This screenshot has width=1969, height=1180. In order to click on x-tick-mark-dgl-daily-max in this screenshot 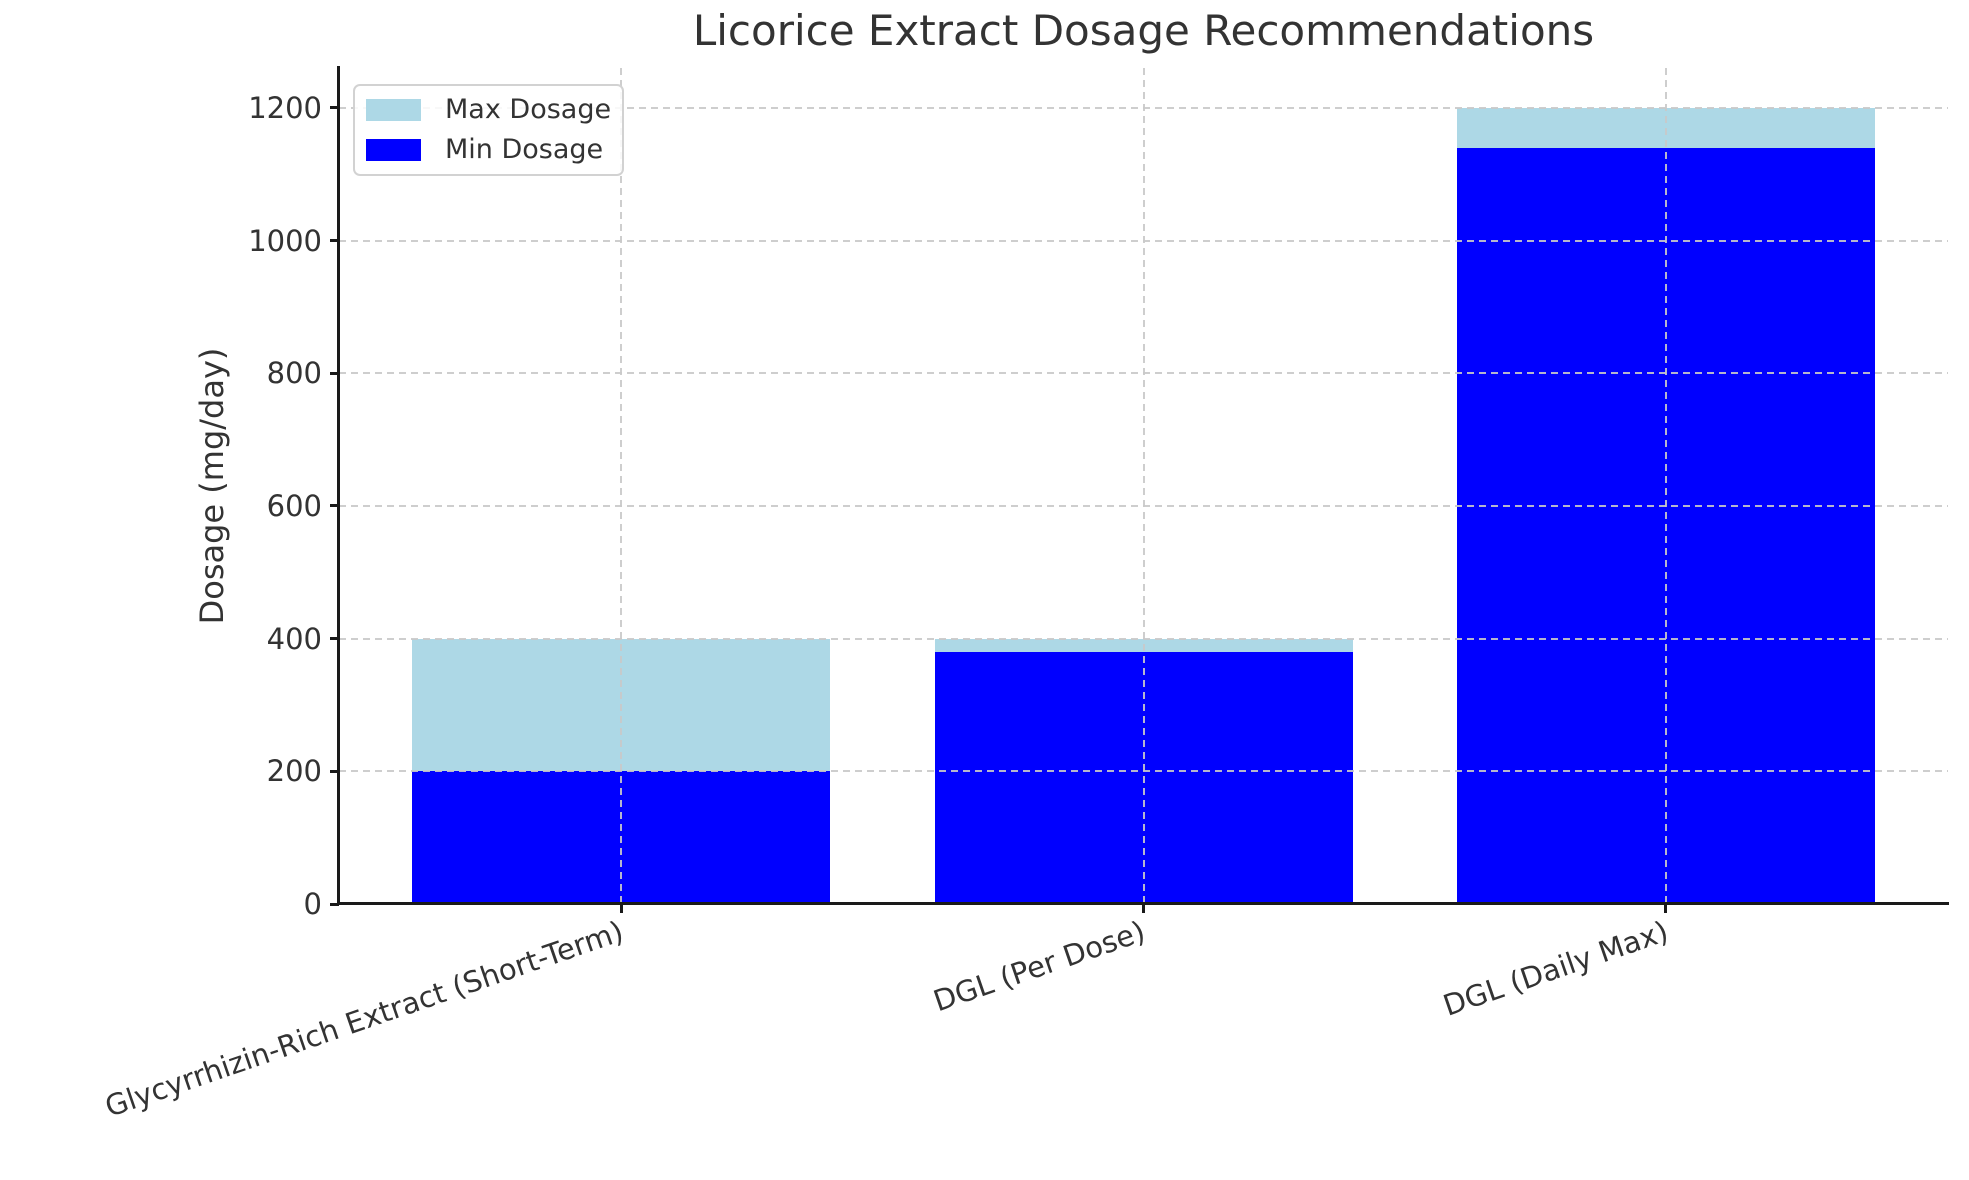, I will do `click(1666, 908)`.